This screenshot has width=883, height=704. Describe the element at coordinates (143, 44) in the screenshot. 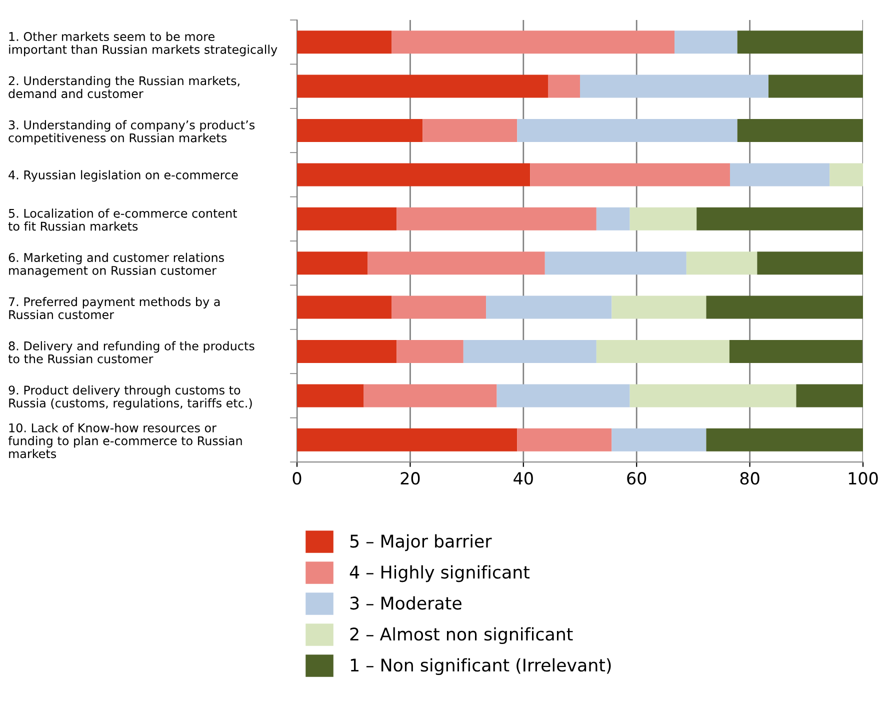

I see `y-tick-label: 1. Other markets seem to be more important than Russian markets strategically` at that location.